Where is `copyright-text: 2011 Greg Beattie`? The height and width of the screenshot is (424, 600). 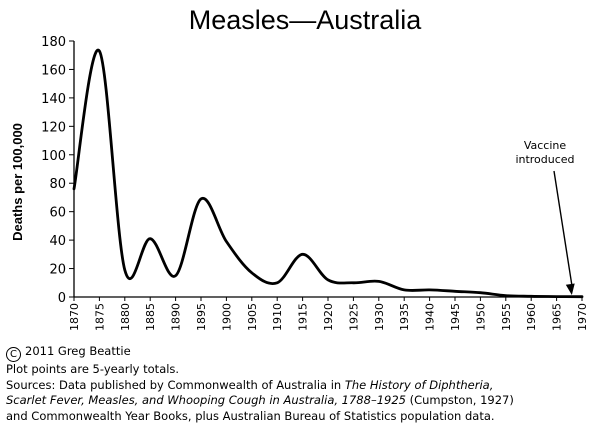
copyright-text: 2011 Greg Beattie is located at coordinates (78, 351).